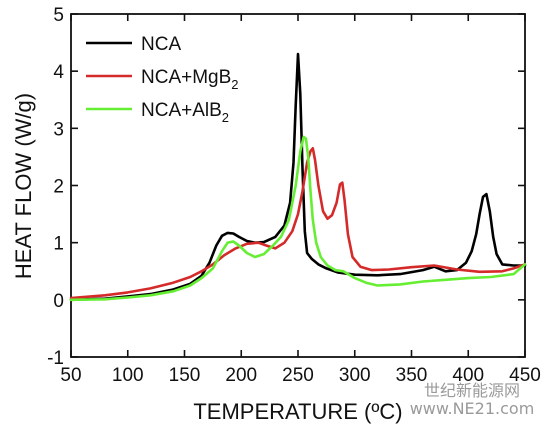 The image size is (550, 427). I want to click on legend-label-nca-alb2-sub: 2, so click(225, 117).